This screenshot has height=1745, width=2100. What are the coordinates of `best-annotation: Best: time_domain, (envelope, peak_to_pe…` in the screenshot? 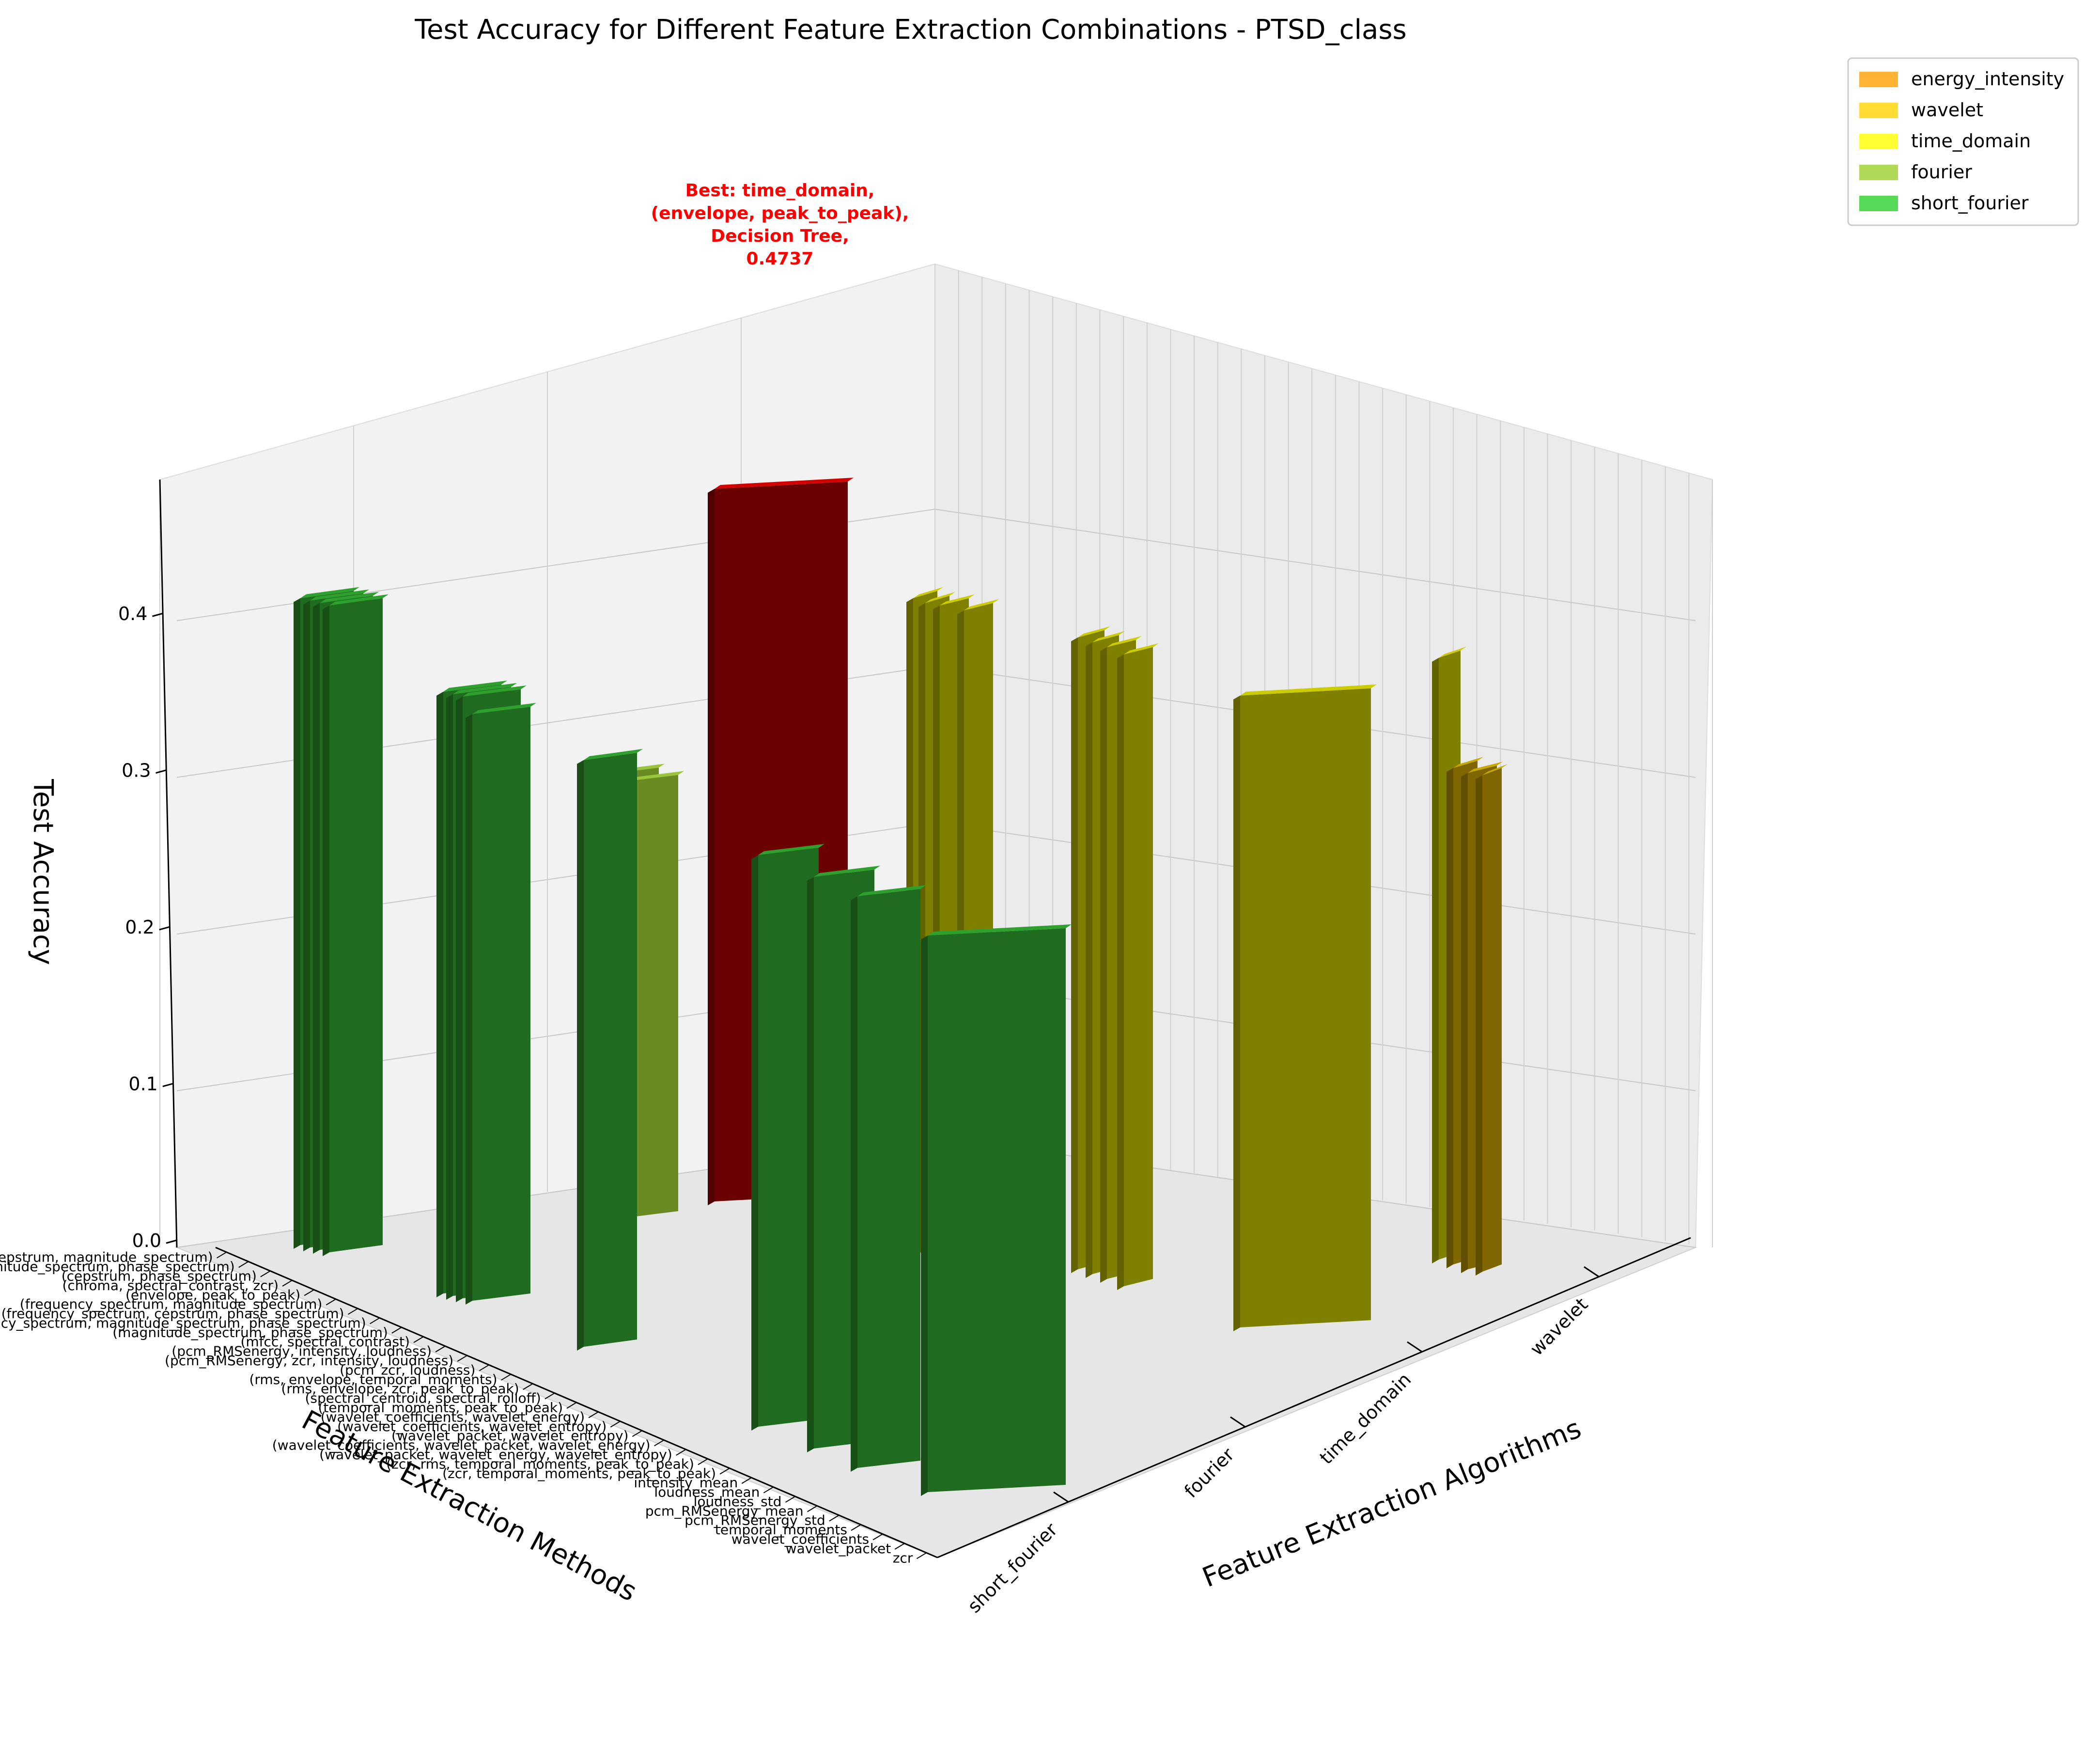 It's located at (780, 225).